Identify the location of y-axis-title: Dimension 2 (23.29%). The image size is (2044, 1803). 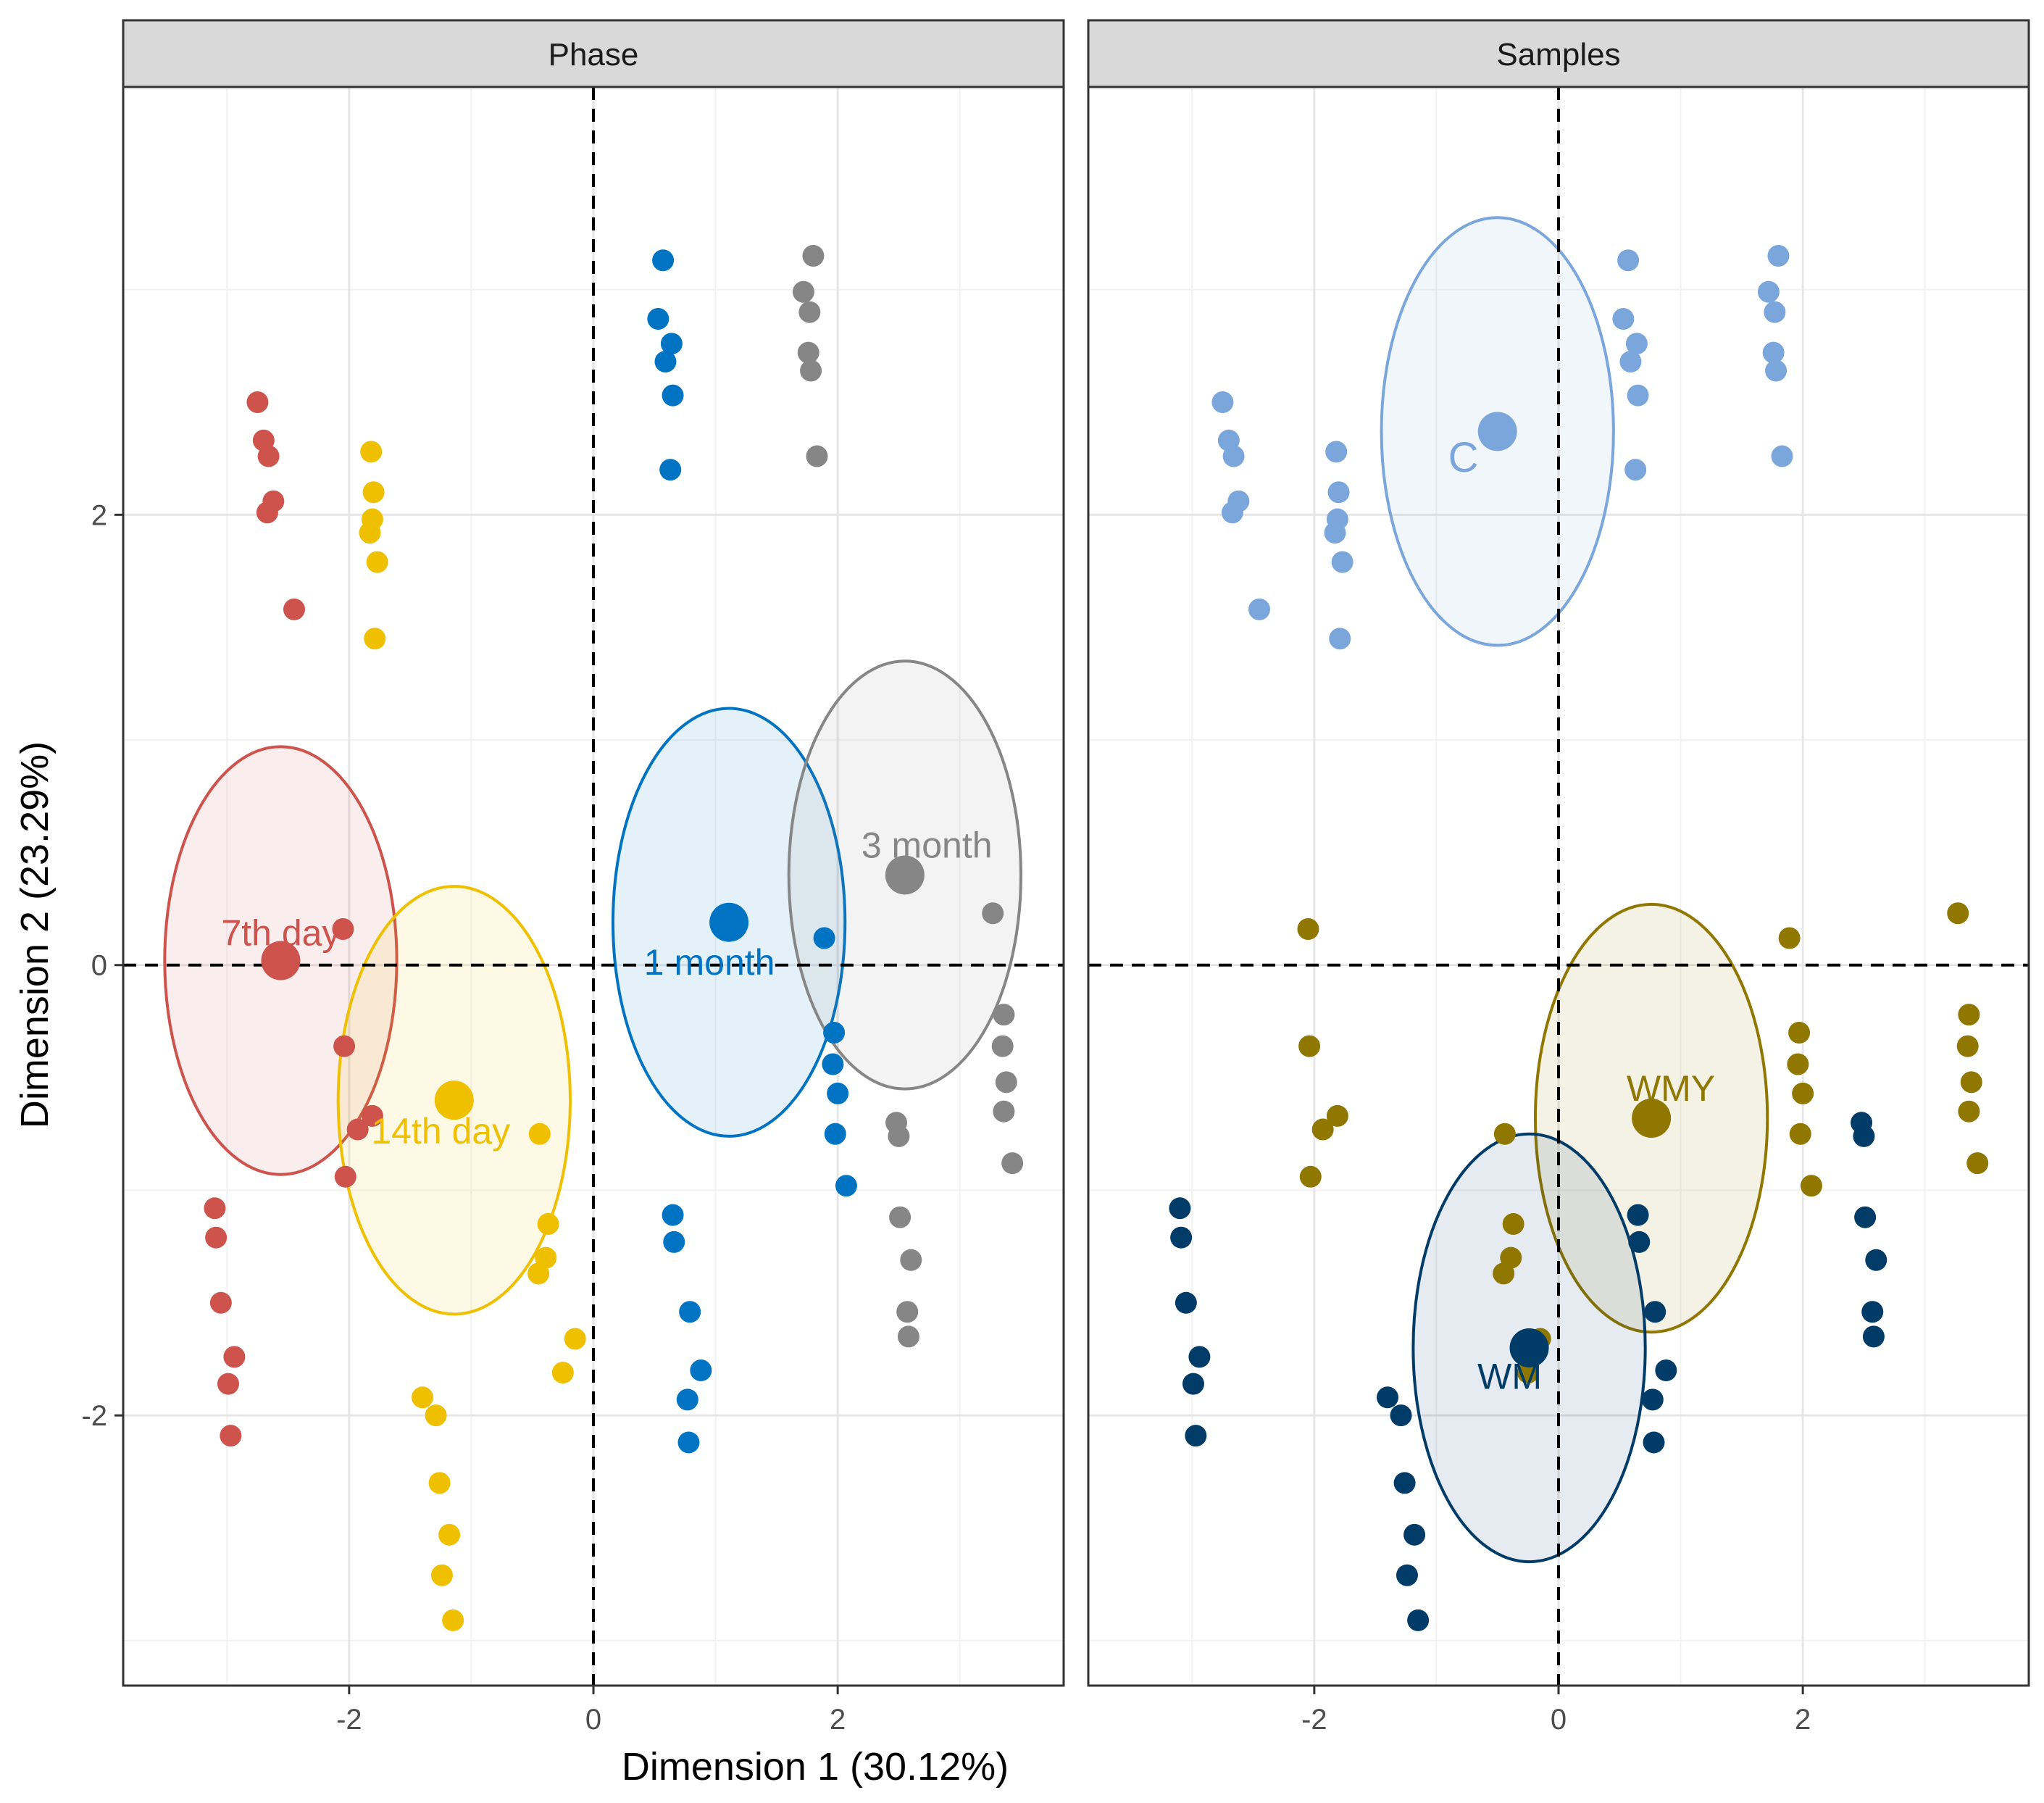
(35, 934).